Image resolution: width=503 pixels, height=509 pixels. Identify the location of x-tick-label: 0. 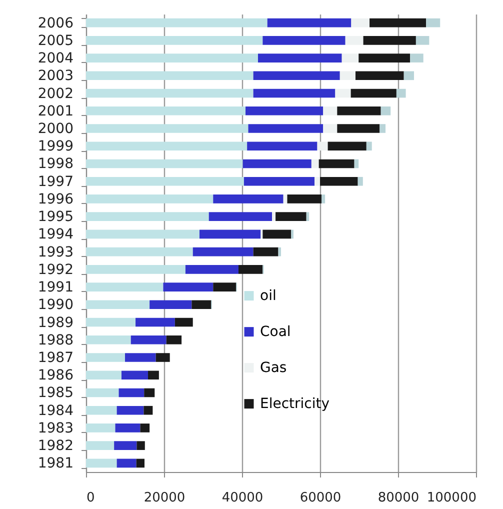
(90, 498).